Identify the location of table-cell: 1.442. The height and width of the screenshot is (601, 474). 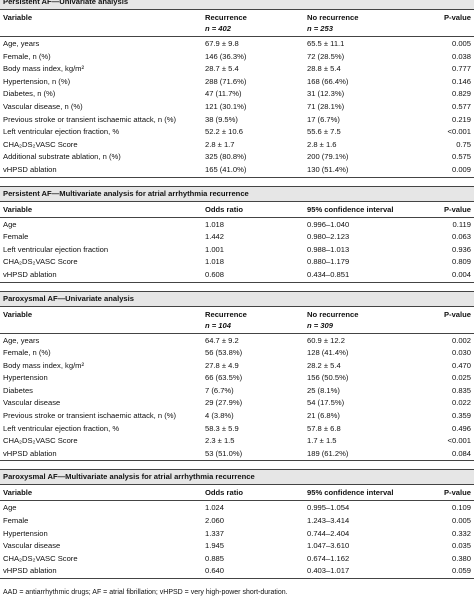
(215, 237).